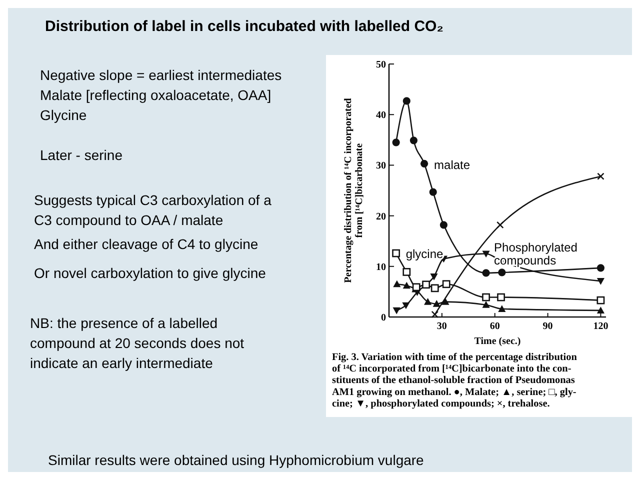  I want to click on annotation: malate, so click(452, 165).